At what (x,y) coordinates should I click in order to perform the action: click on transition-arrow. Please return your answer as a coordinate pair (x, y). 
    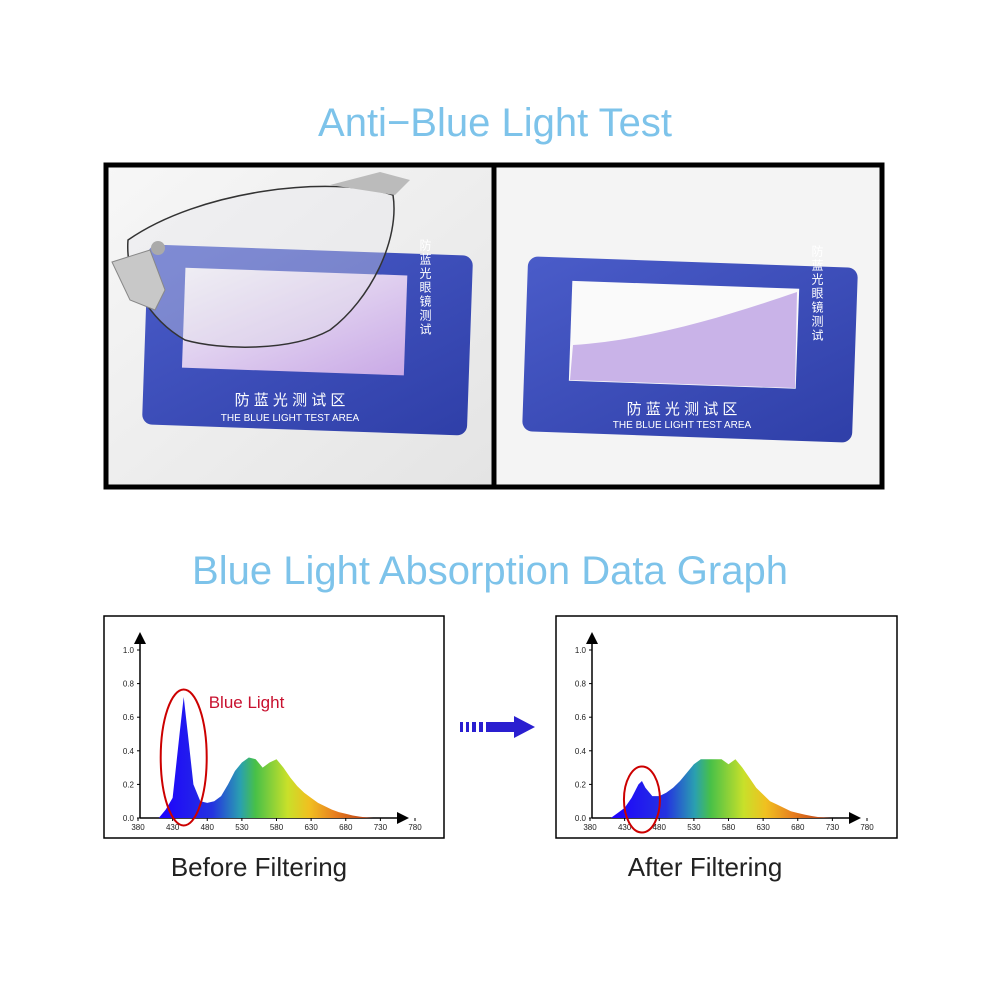
    Looking at the image, I should click on (497, 727).